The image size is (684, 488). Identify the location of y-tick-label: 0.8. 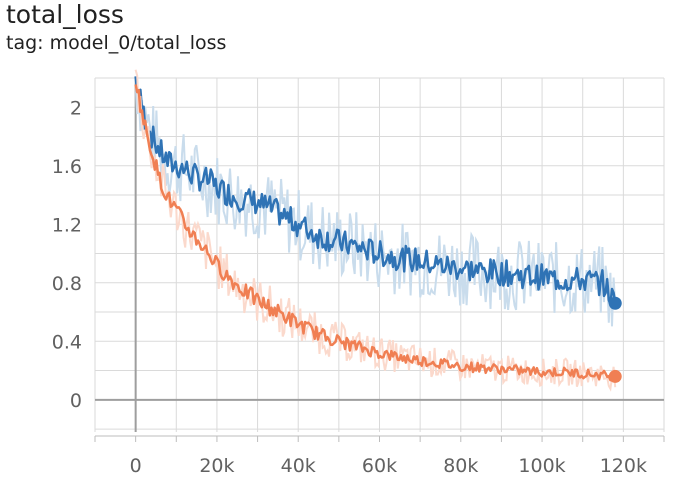
(67, 284).